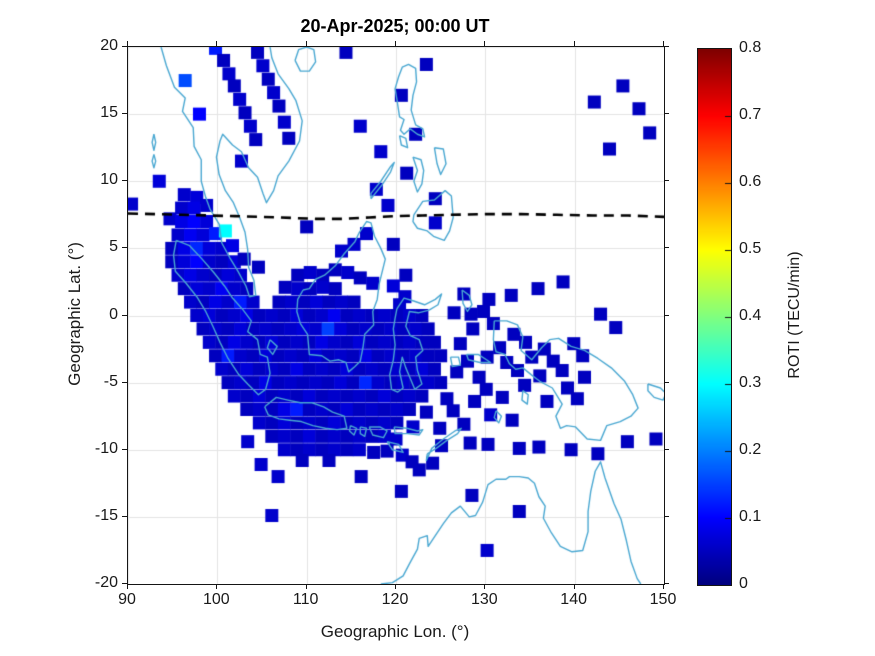 This screenshot has width=875, height=656. Describe the element at coordinates (113, 247) in the screenshot. I see `y-tick-label: 5` at that location.